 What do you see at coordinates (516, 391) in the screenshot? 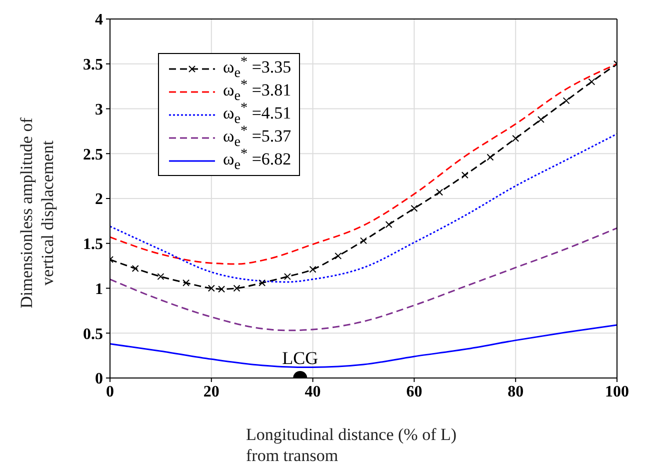
I see `x-tick-label: 80` at bounding box center [516, 391].